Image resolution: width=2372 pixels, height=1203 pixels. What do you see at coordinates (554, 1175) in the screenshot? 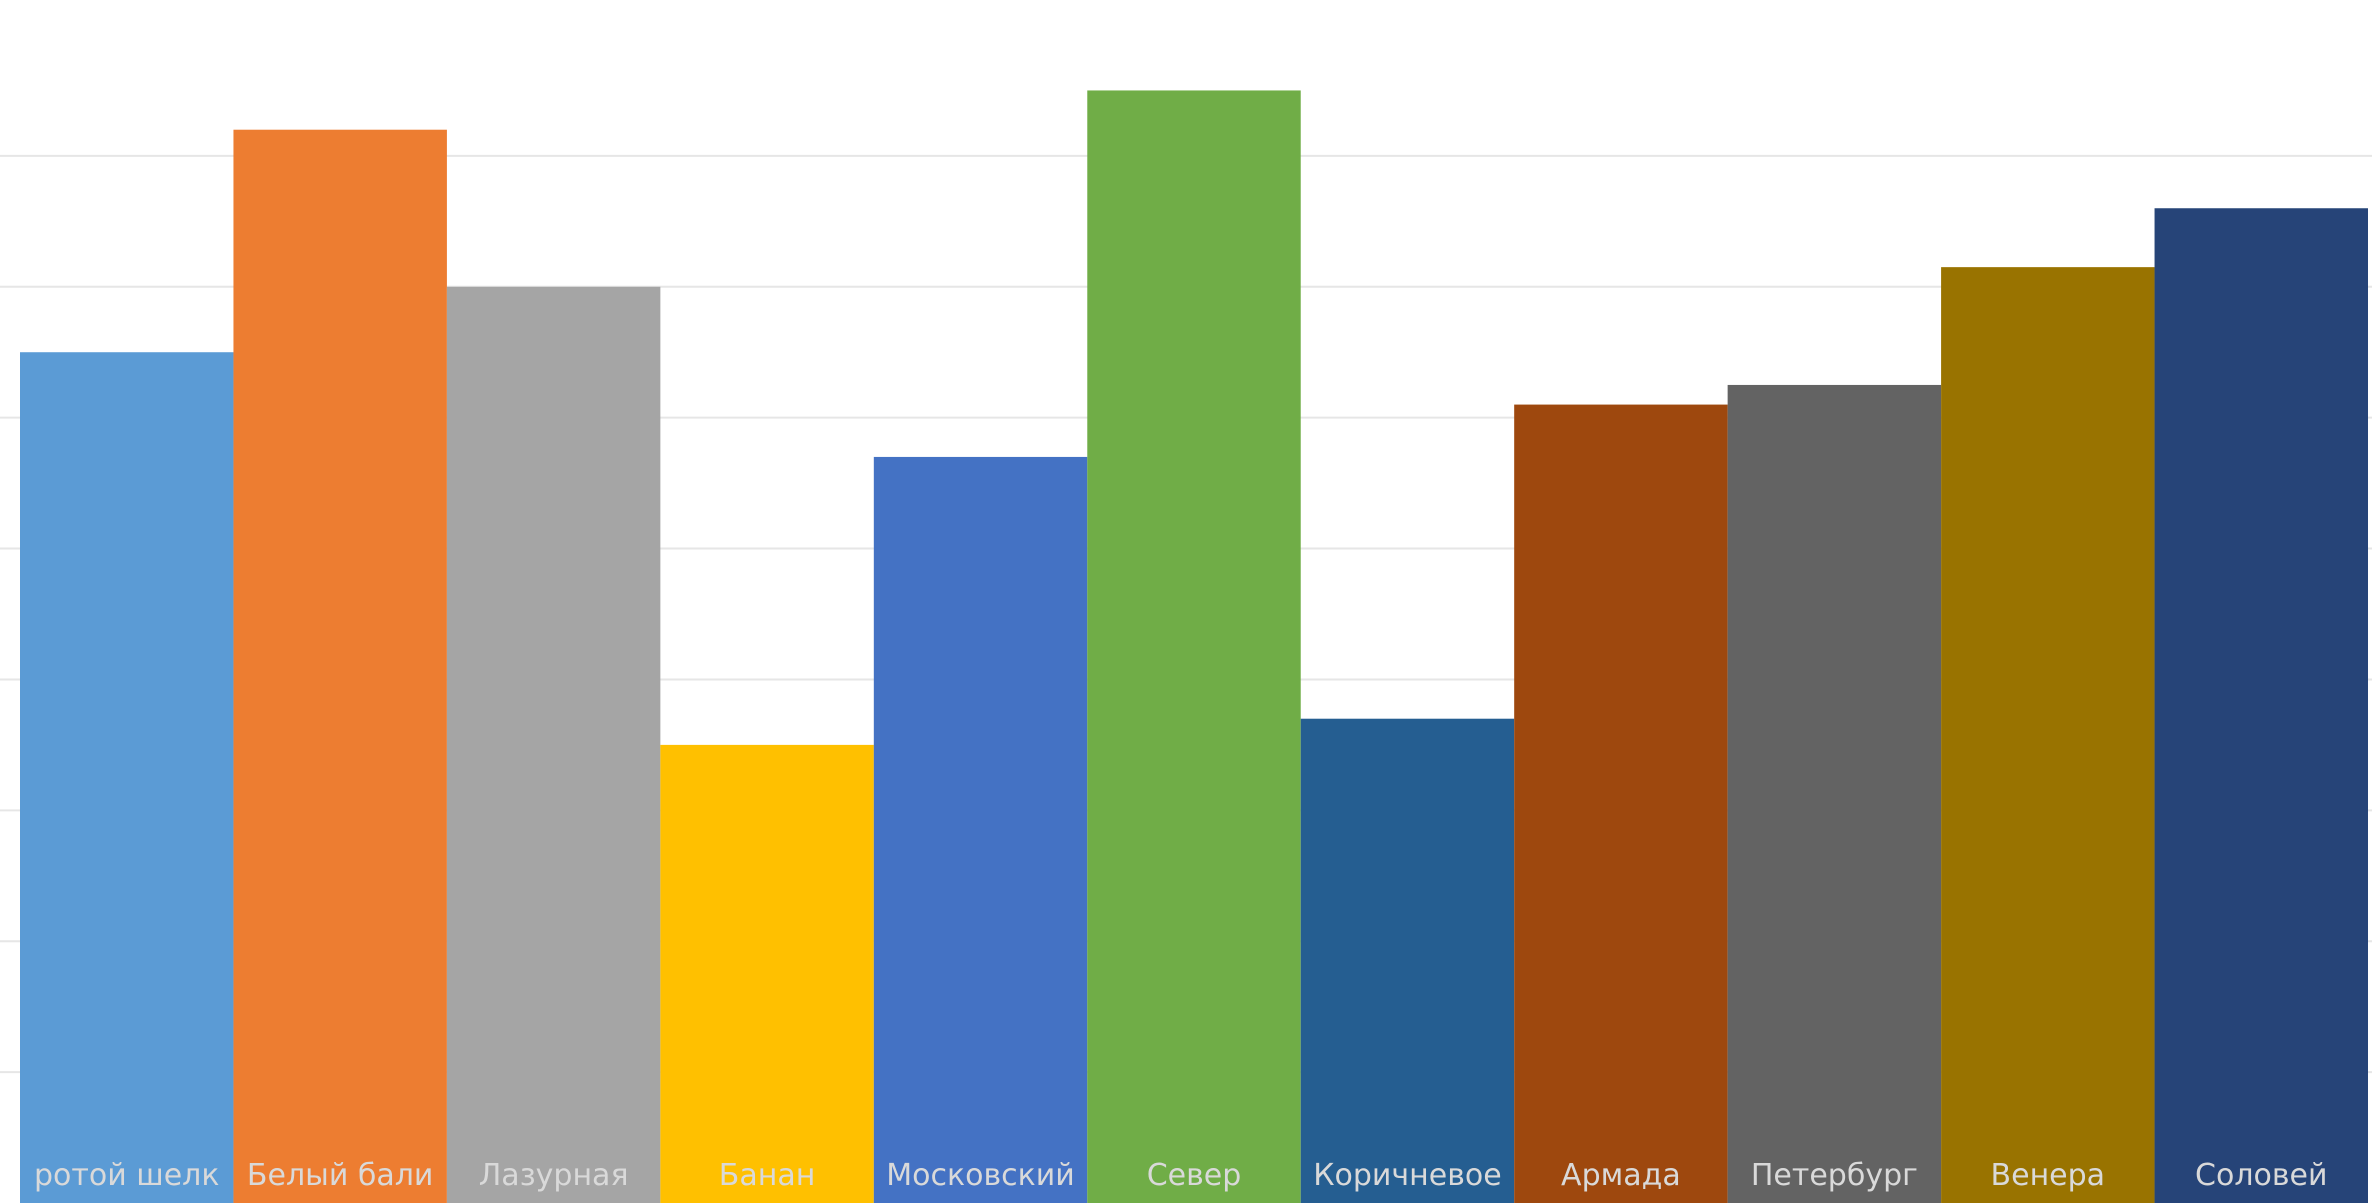
I see `bar-data-label: Лазурная` at bounding box center [554, 1175].